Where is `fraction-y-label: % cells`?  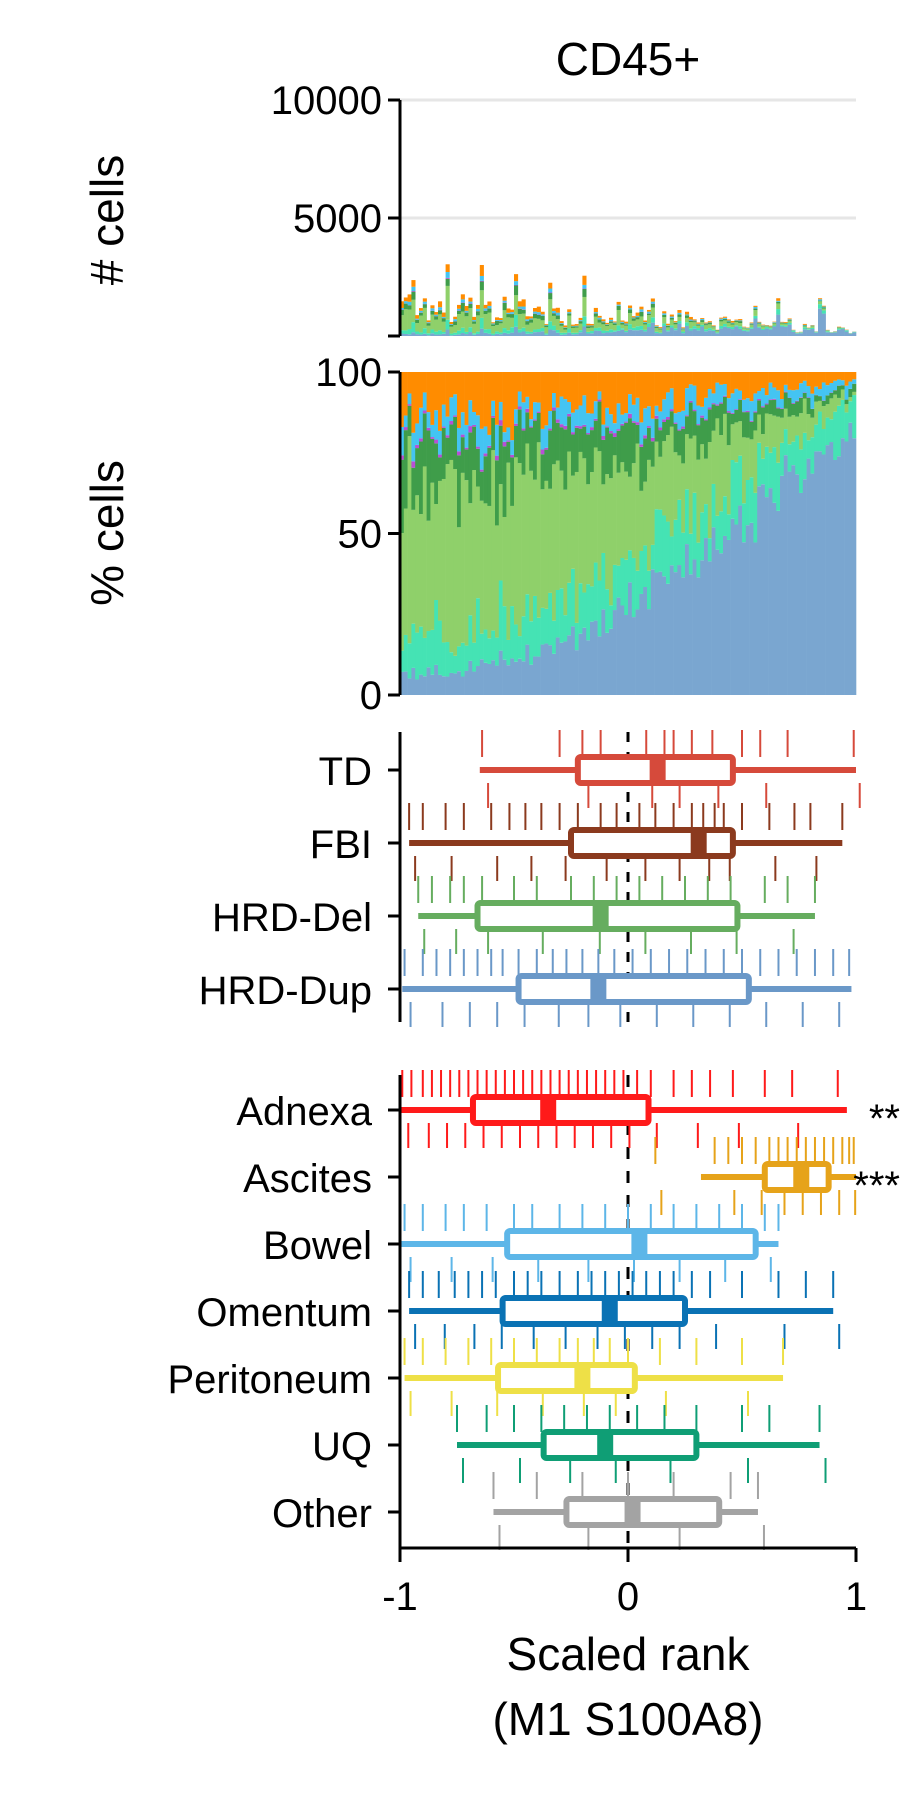
fraction-y-label: % cells is located at coordinates (107, 533).